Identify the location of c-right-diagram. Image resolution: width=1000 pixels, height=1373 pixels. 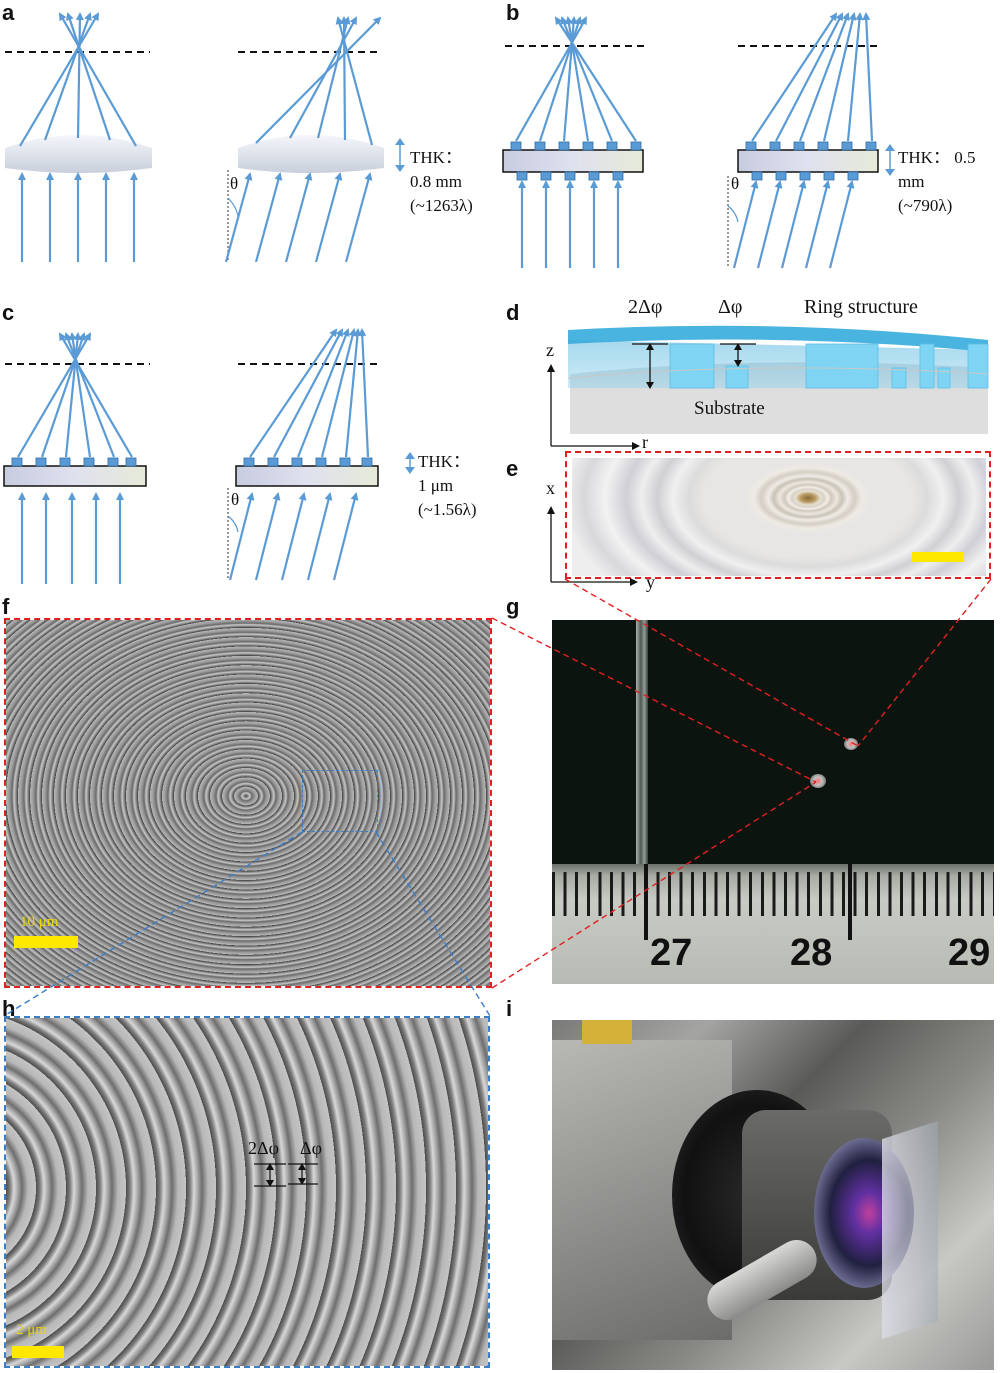
(321, 454).